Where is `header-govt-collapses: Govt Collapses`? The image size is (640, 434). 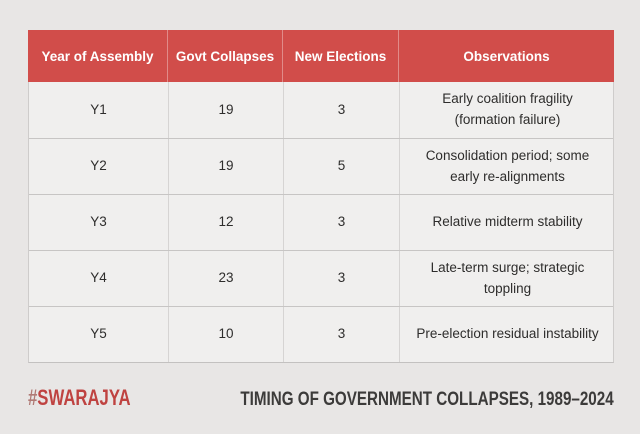 header-govt-collapses: Govt Collapses is located at coordinates (224, 56).